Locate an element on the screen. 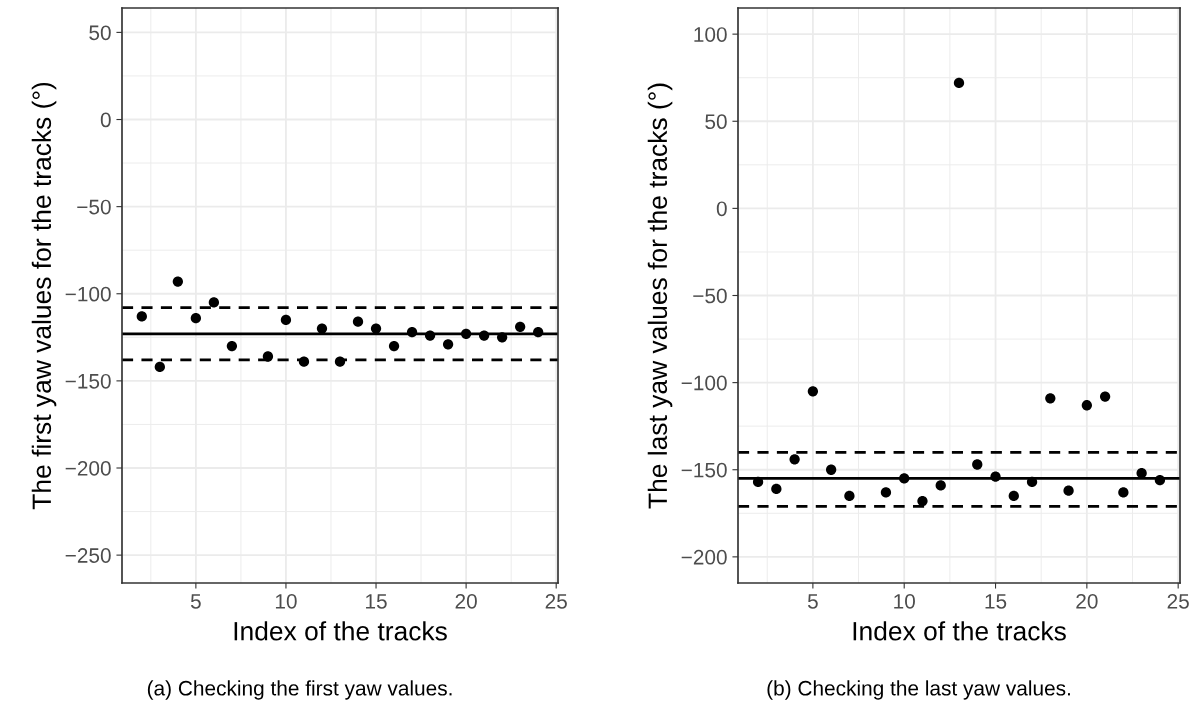  text: (a) Checking the first yaw values. is located at coordinates (299, 690).